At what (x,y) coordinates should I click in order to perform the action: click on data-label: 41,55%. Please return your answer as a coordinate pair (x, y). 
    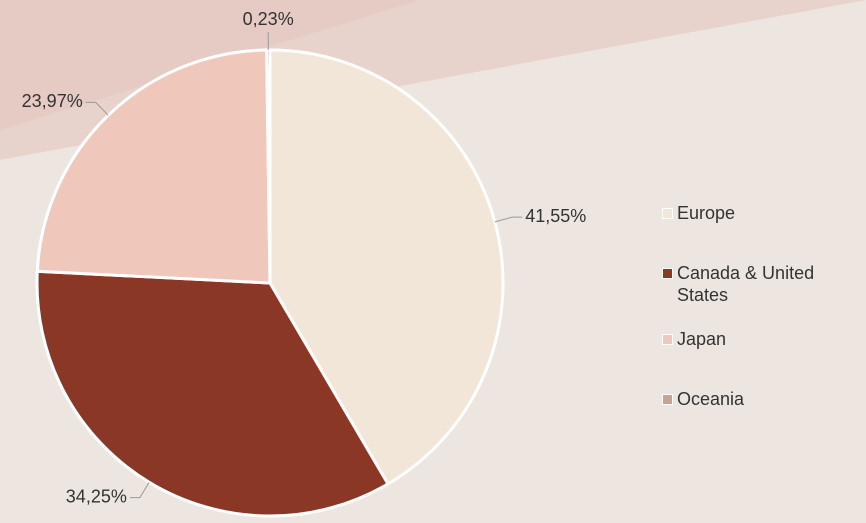
    Looking at the image, I should click on (555, 216).